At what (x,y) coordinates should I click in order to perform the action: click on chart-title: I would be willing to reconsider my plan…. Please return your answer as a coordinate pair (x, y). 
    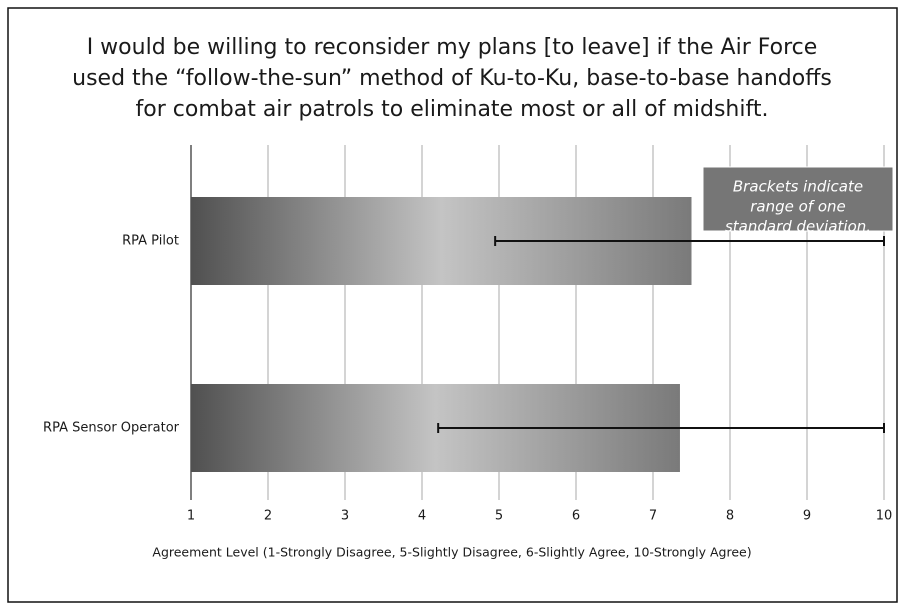
    Looking at the image, I should click on (452, 47).